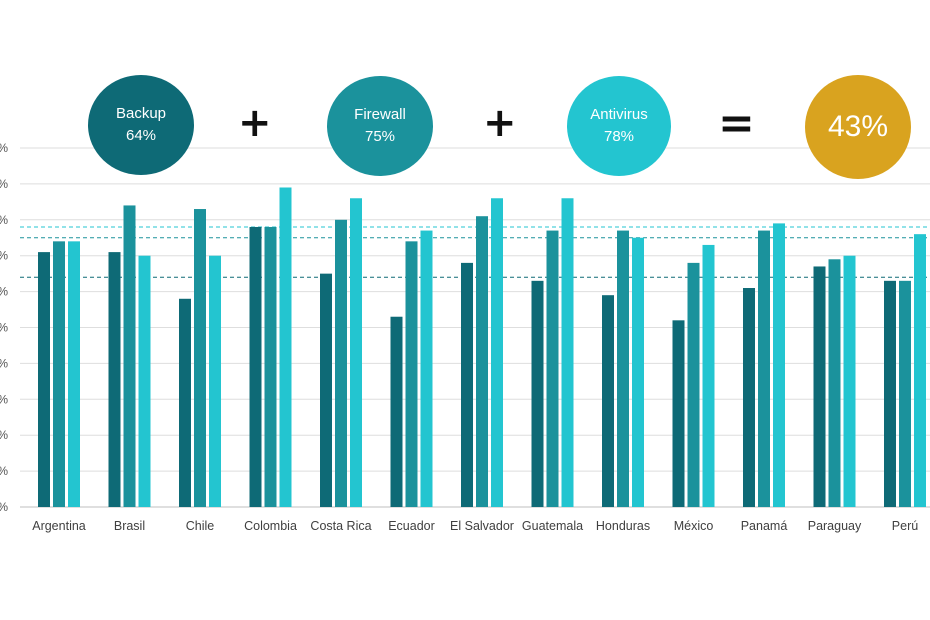 The width and height of the screenshot is (930, 620). What do you see at coordinates (619, 126) in the screenshot?
I see `antivirus-circle: Antivirus 78%` at bounding box center [619, 126].